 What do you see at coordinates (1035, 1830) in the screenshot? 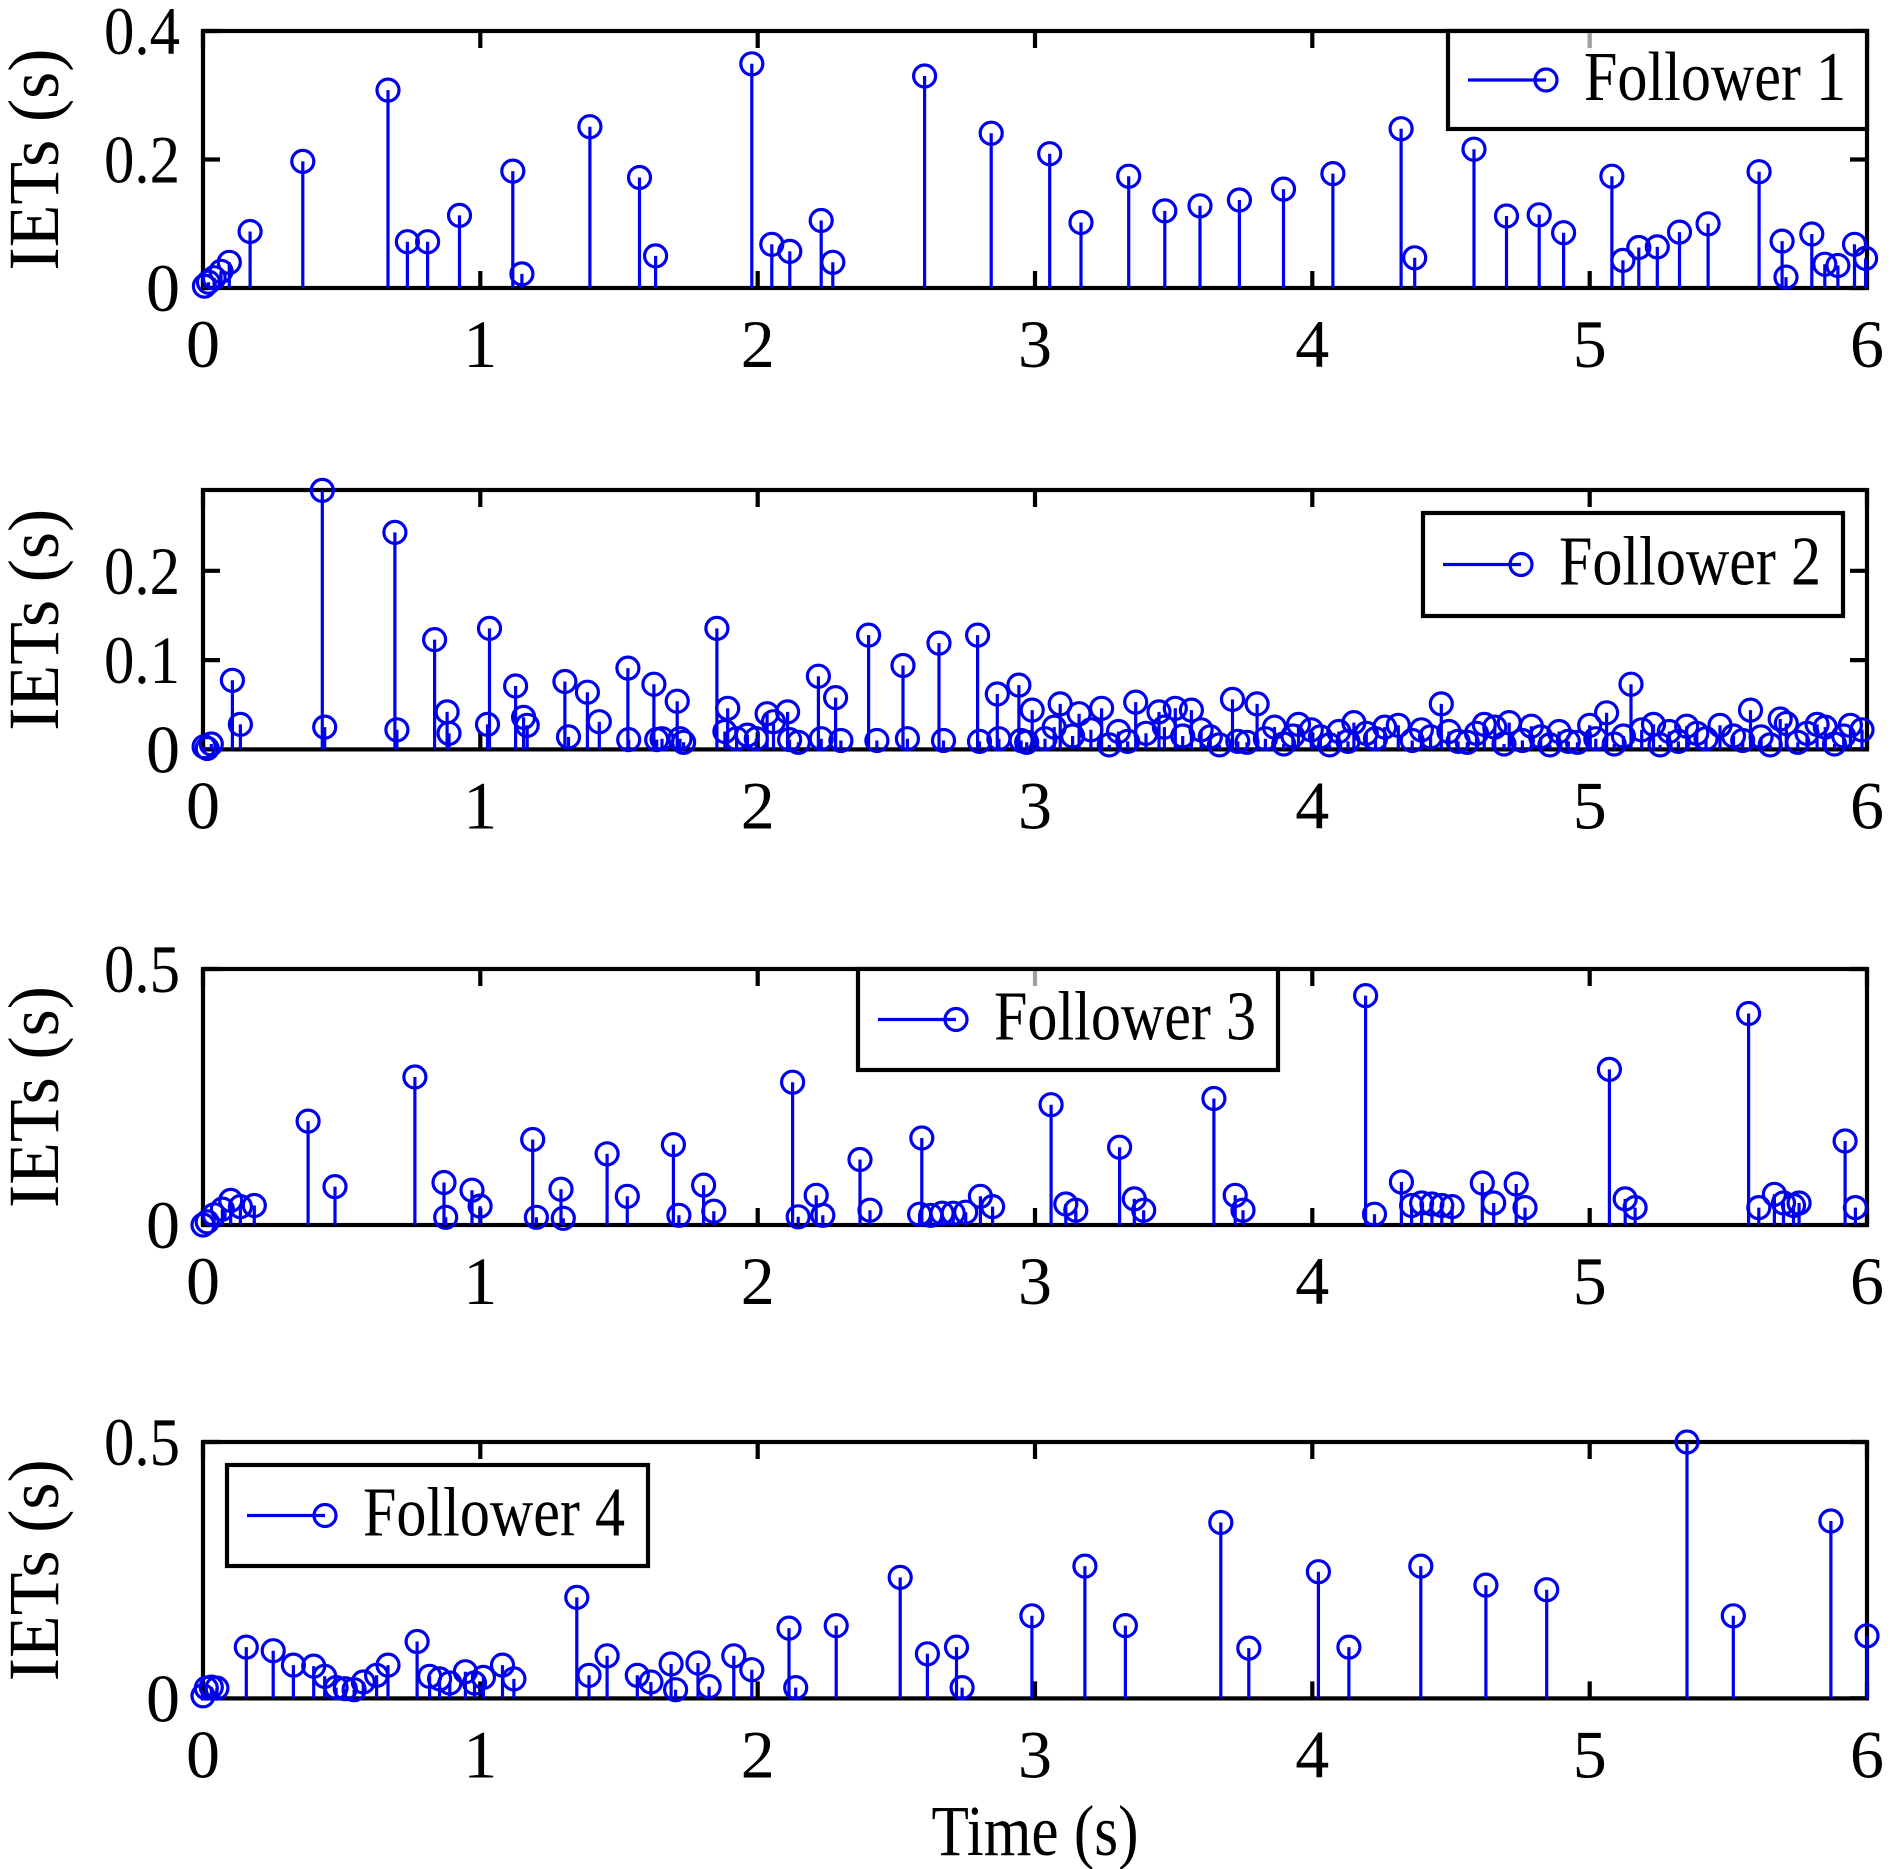
I see `svg-text: Time (s)` at bounding box center [1035, 1830].